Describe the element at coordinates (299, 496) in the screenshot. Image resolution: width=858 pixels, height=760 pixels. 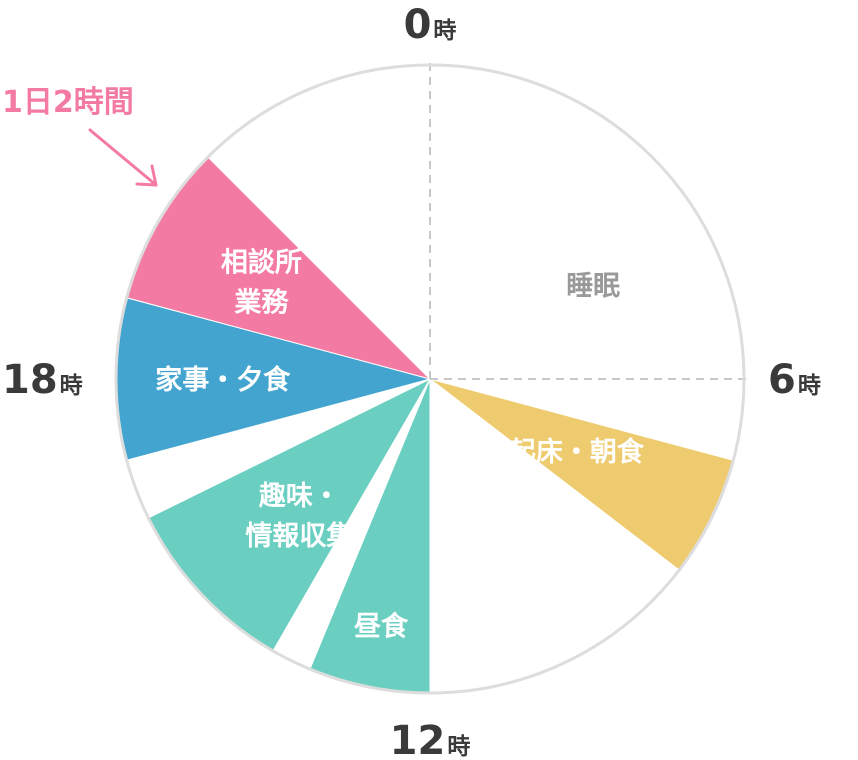
I see `slice-label-5-line-0: 趣味・` at that location.